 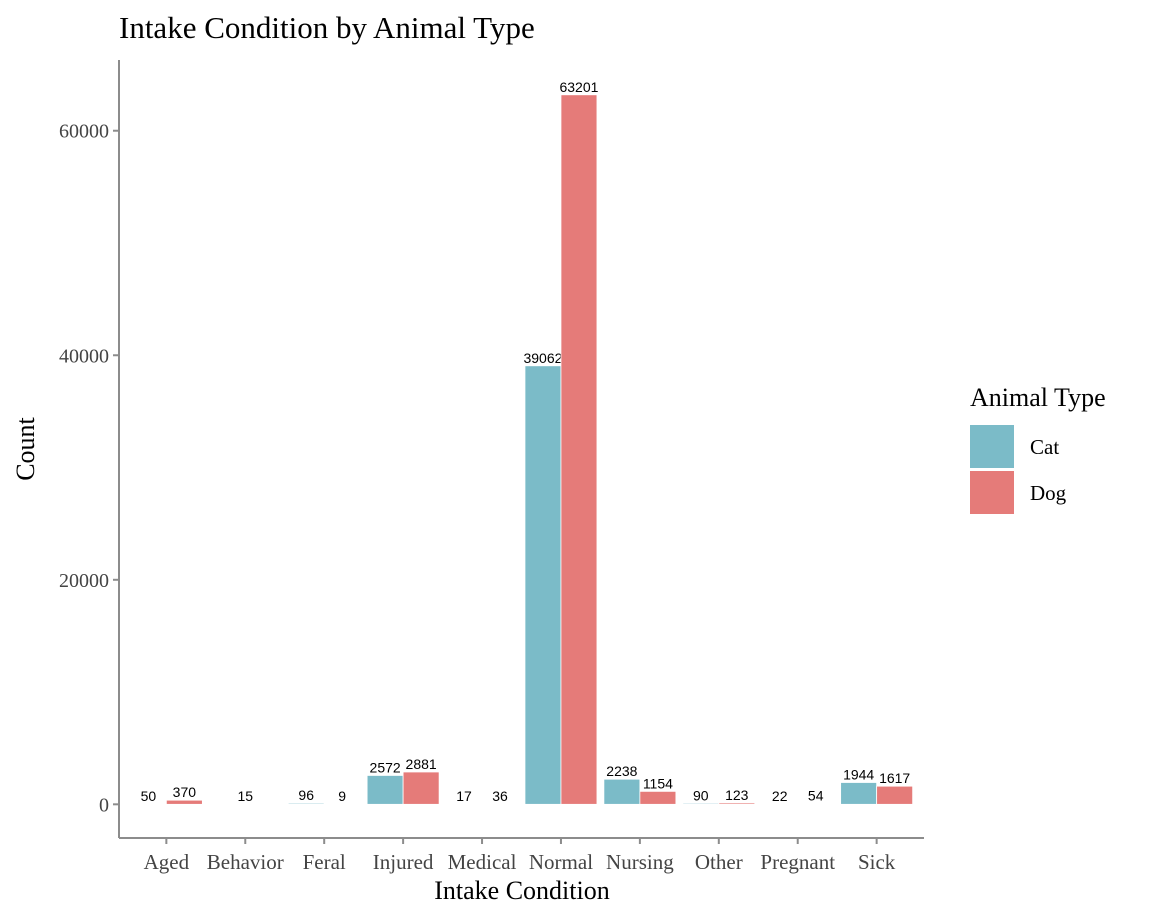 I want to click on x-tick-label: Pregnant, so click(x=797, y=862).